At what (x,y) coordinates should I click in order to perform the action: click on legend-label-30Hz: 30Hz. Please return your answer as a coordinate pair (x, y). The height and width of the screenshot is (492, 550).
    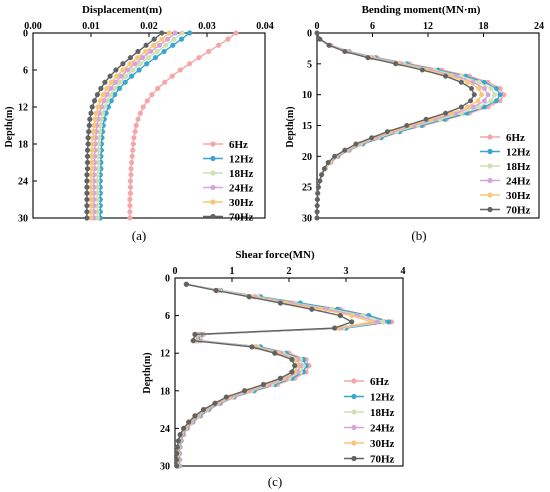
    Looking at the image, I should click on (241, 203).